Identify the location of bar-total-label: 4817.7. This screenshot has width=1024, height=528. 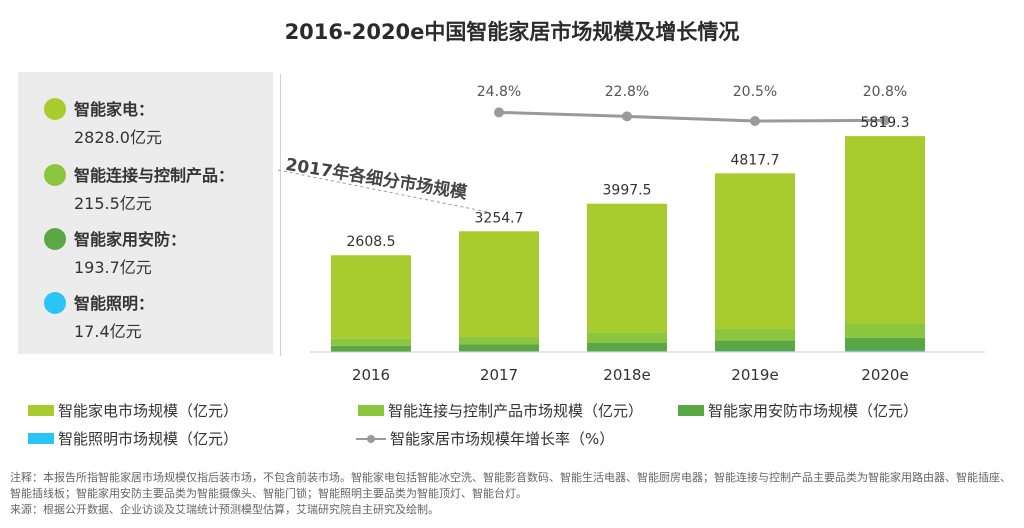
(755, 160).